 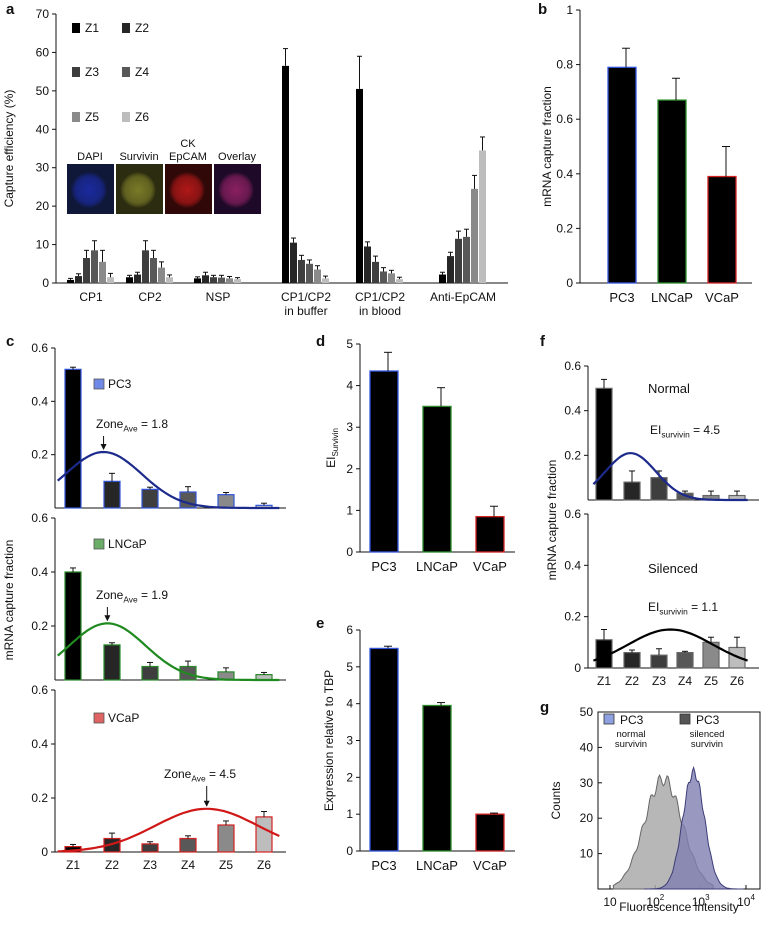 What do you see at coordinates (150, 297) in the screenshot?
I see `panel-a-category-label: CP2` at bounding box center [150, 297].